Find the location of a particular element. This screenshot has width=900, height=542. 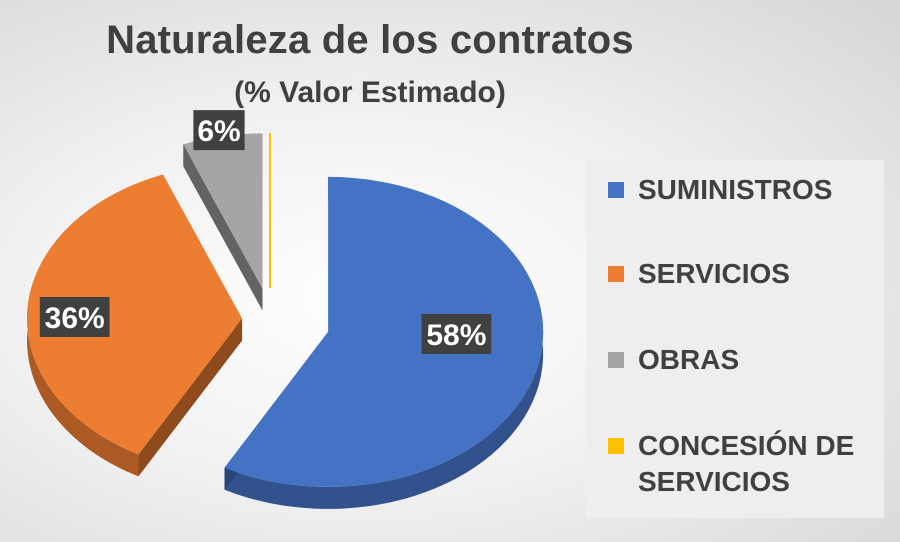

legend-item-obras: OBRAS is located at coordinates (743, 360).